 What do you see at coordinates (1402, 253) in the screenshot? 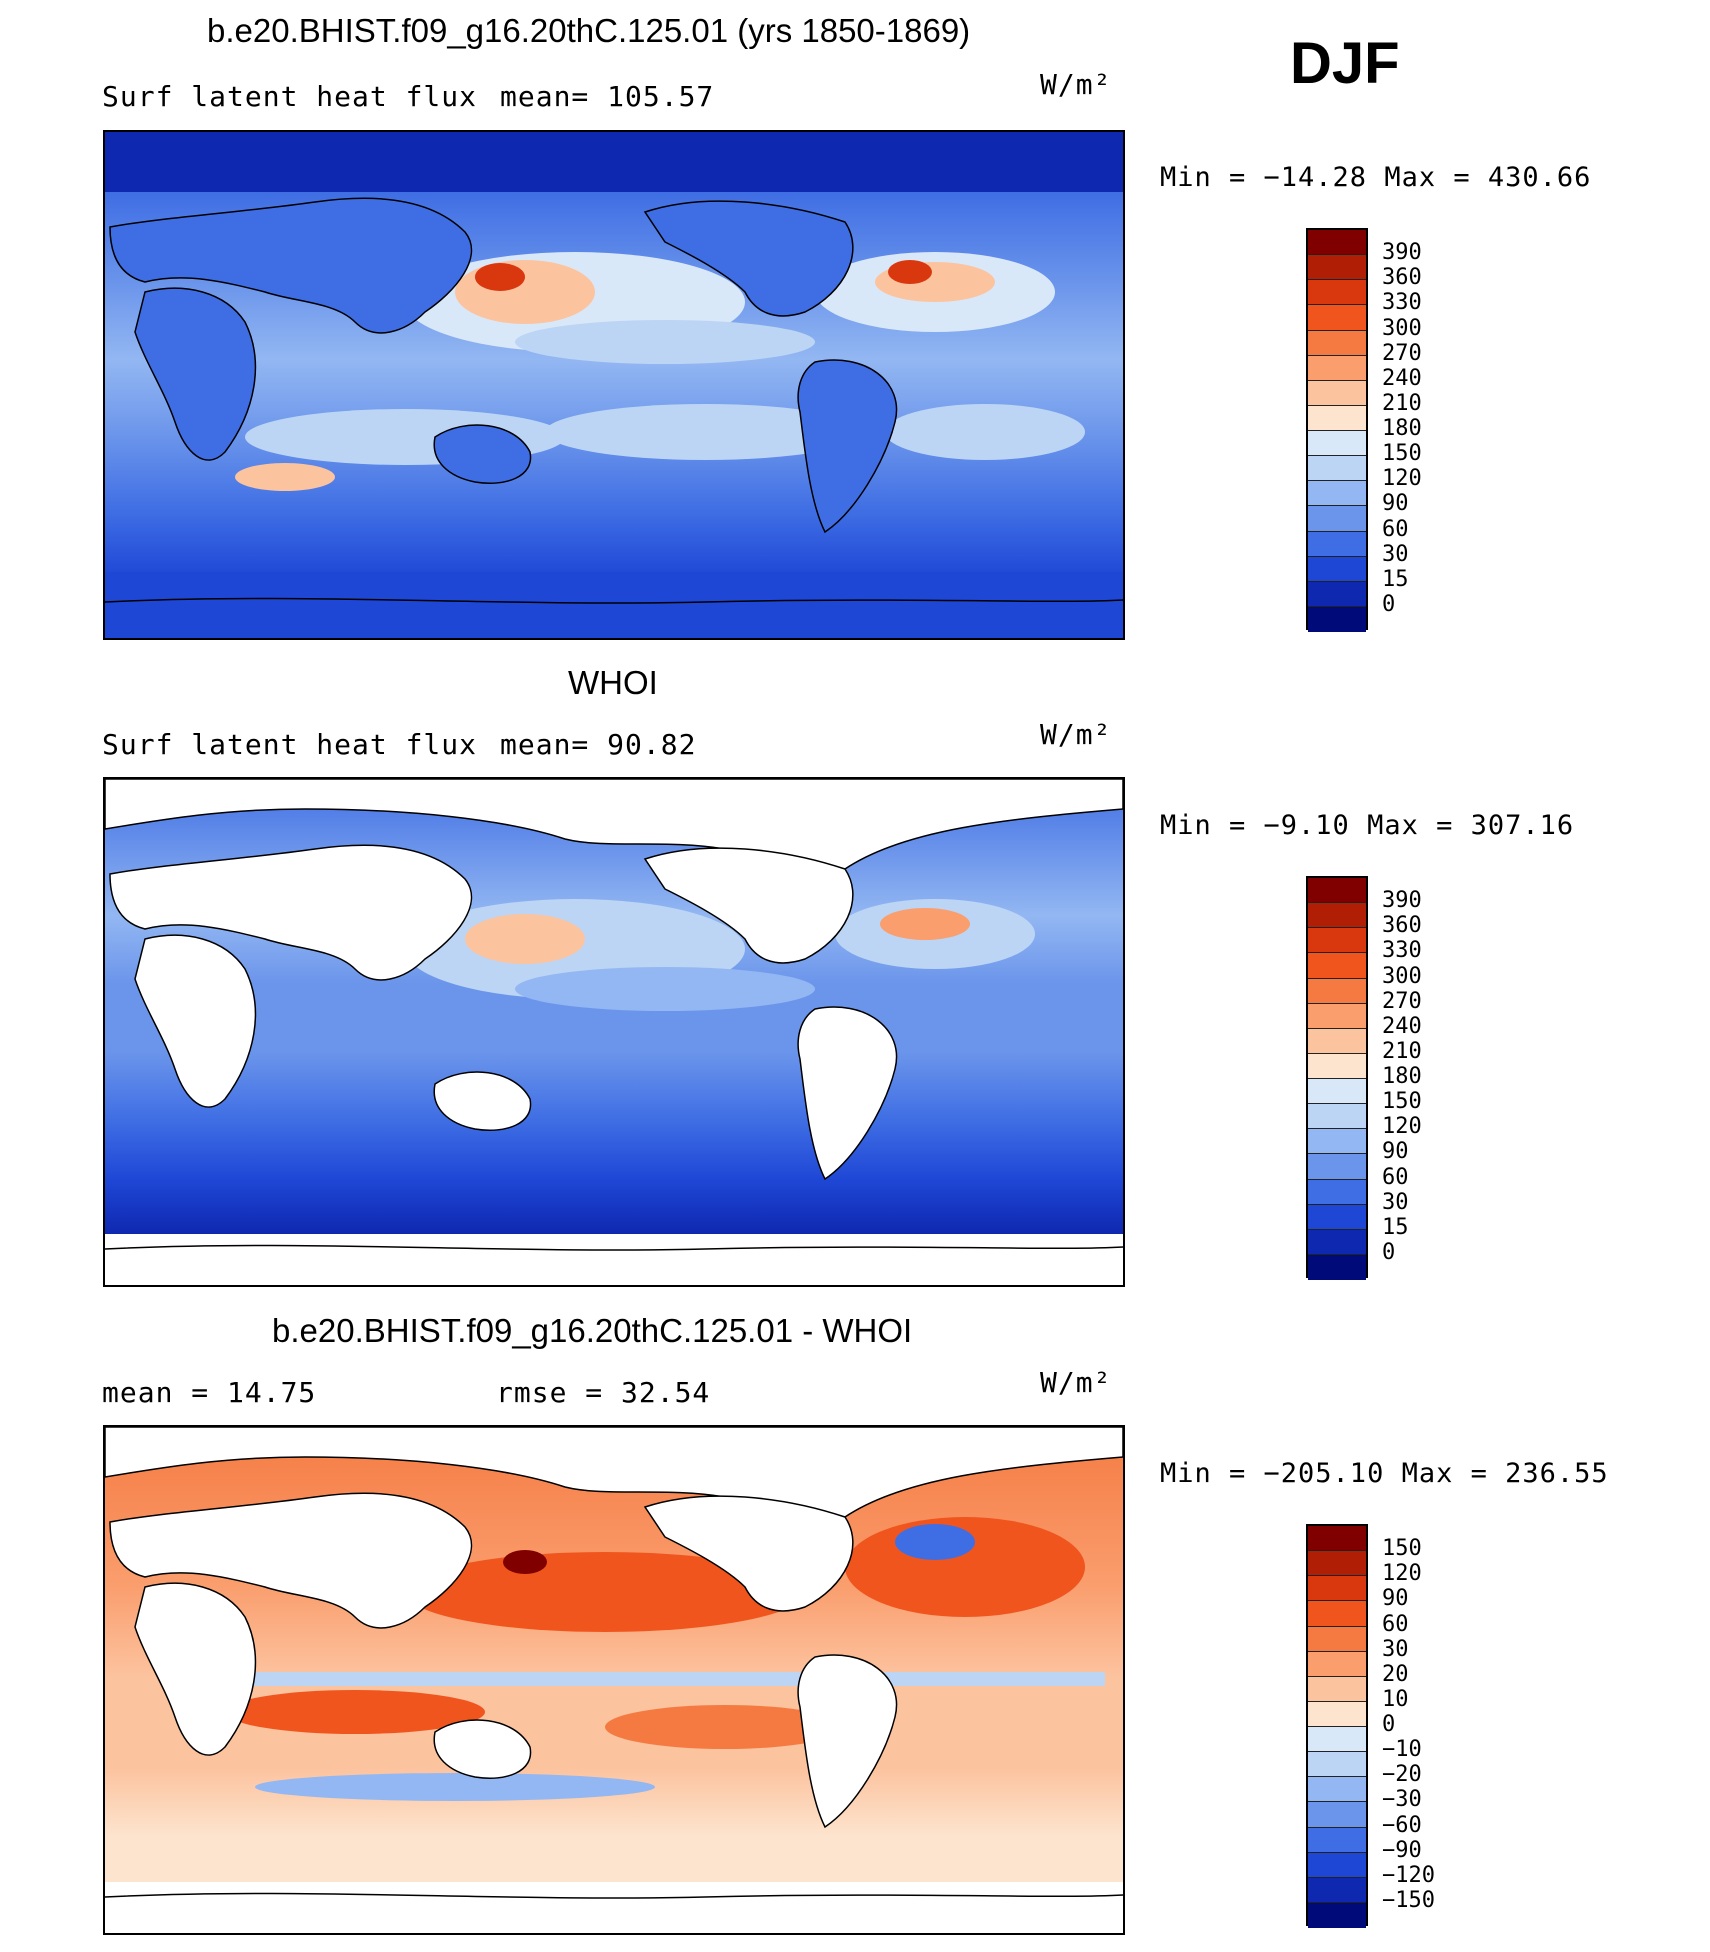
I see `colorbar-tick-label: 390` at bounding box center [1402, 253].